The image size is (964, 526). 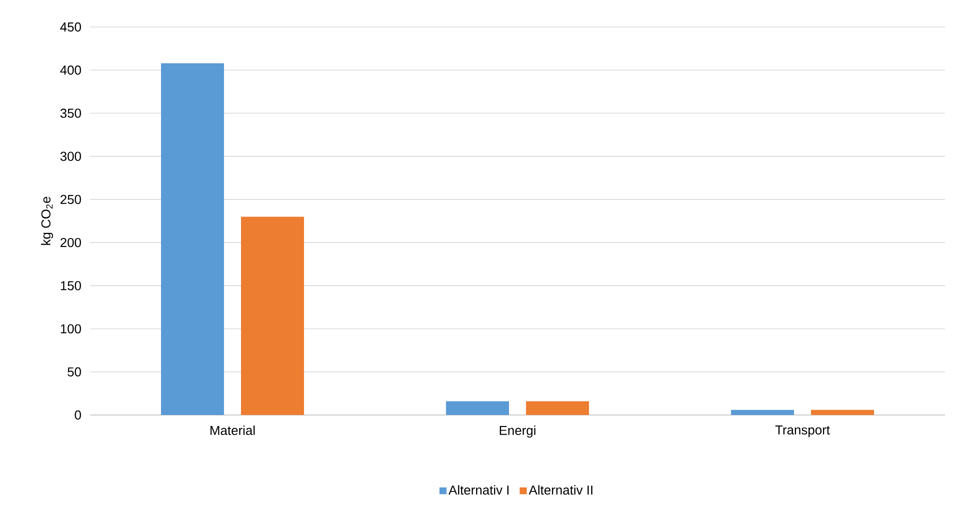 What do you see at coordinates (74, 371) in the screenshot?
I see `y-tick-label: 50` at bounding box center [74, 371].